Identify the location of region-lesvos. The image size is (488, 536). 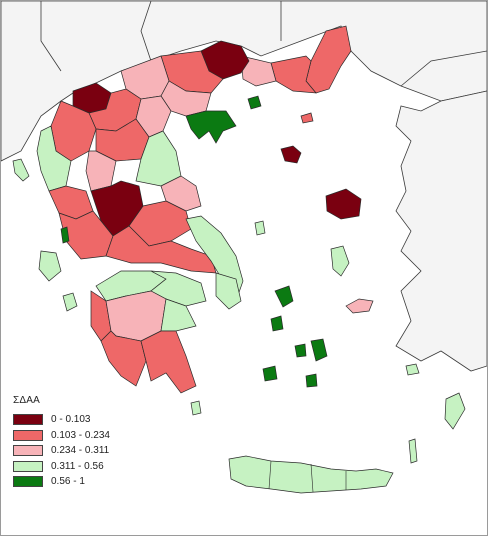
(343, 204).